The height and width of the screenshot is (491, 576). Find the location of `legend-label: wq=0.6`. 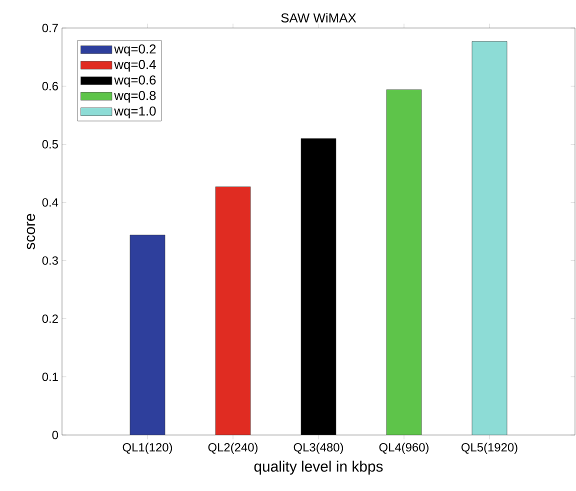

legend-label: wq=0.6 is located at coordinates (135, 81).